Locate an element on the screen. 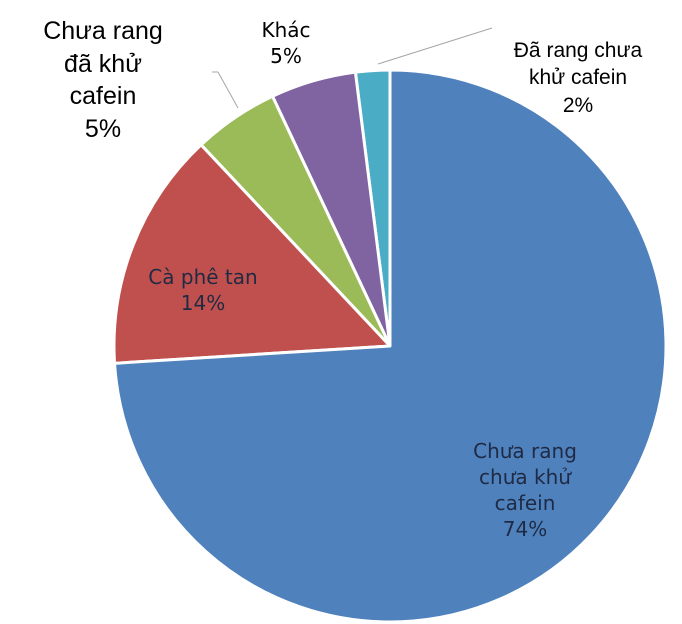  category-name: Chưa rang chưa khử cafein is located at coordinates (525, 477).